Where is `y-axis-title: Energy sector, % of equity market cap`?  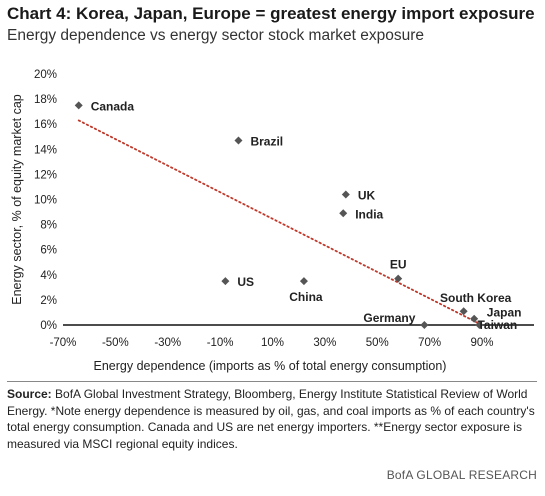 y-axis-title: Energy sector, % of equity market cap is located at coordinates (17, 199).